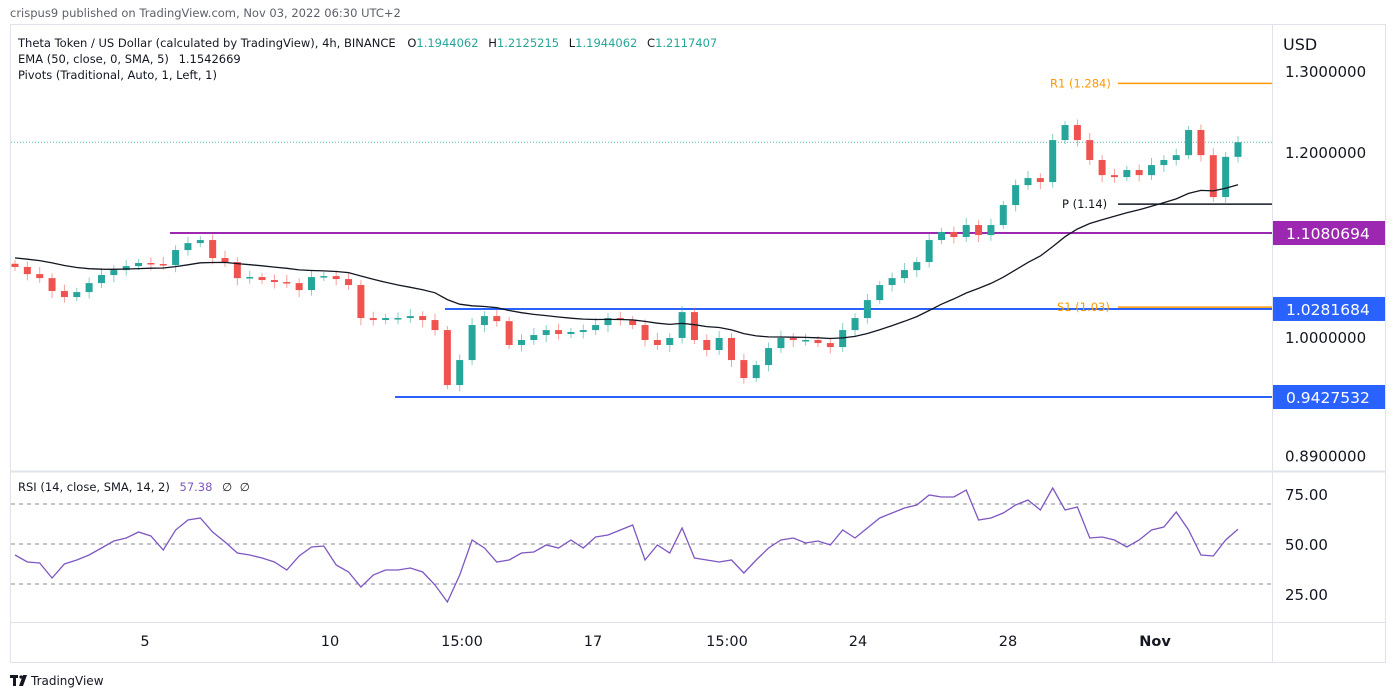 This screenshot has height=698, width=1400. What do you see at coordinates (117, 75) in the screenshot?
I see `pivots-legend: Pivots (Traditional, Auto, 1, Left, 1)` at bounding box center [117, 75].